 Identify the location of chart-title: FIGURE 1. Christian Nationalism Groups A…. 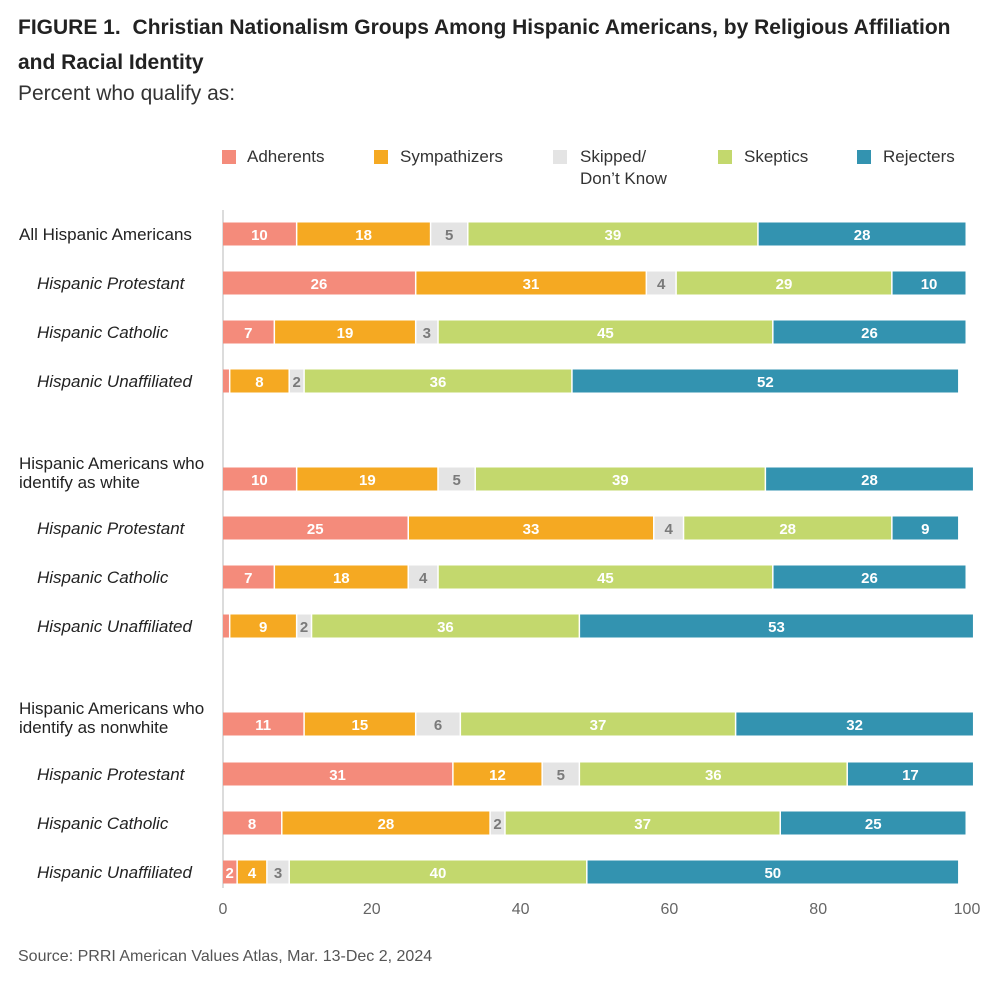
(498, 45).